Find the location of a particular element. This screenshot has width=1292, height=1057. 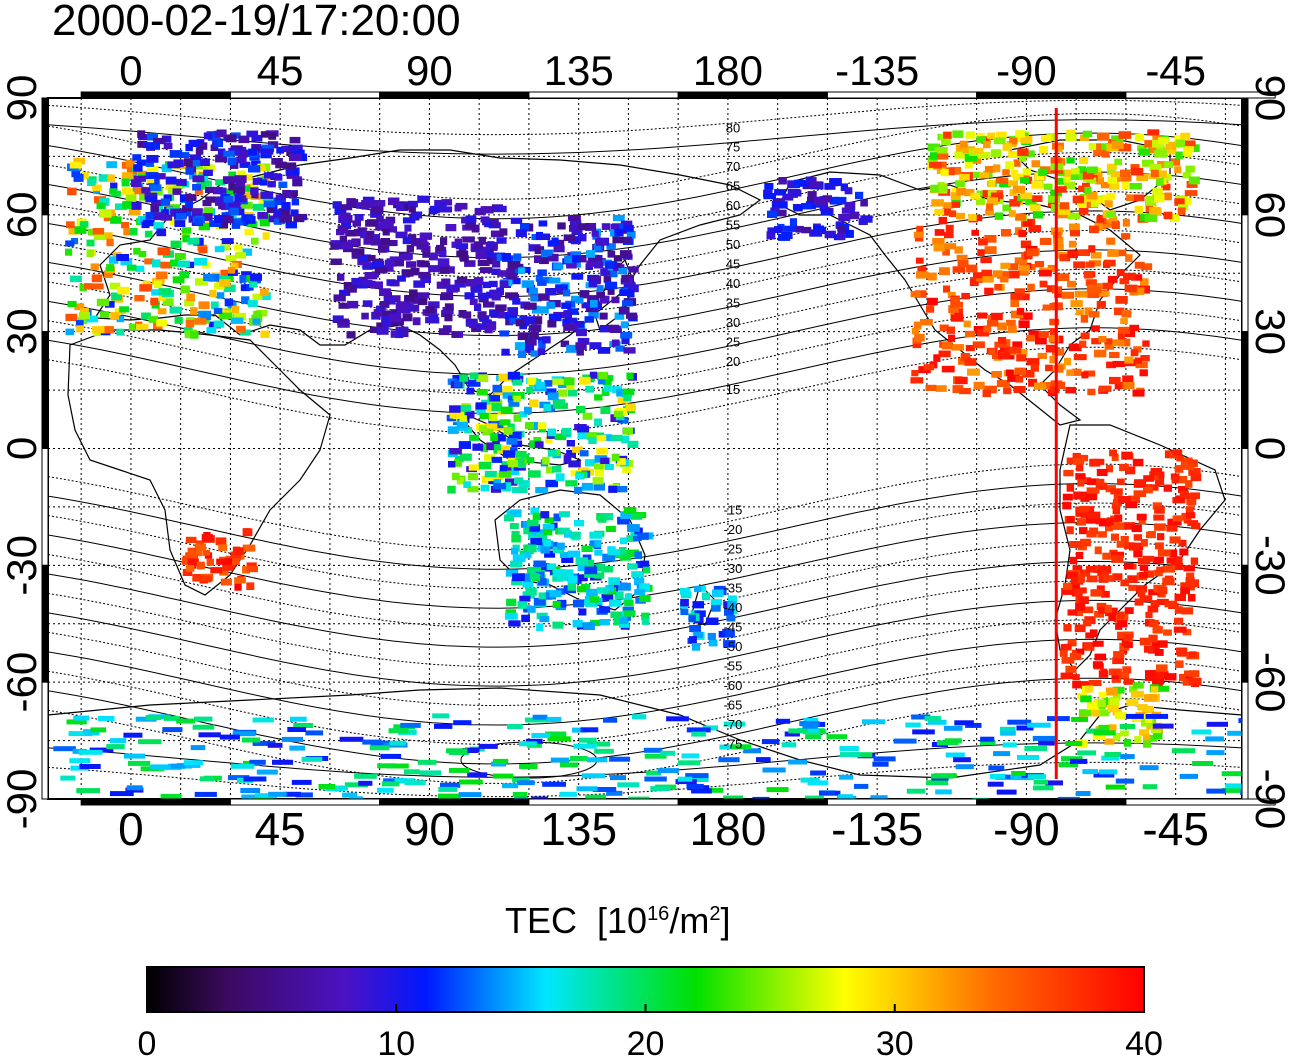

contour-label: -60 is located at coordinates (733, 685).